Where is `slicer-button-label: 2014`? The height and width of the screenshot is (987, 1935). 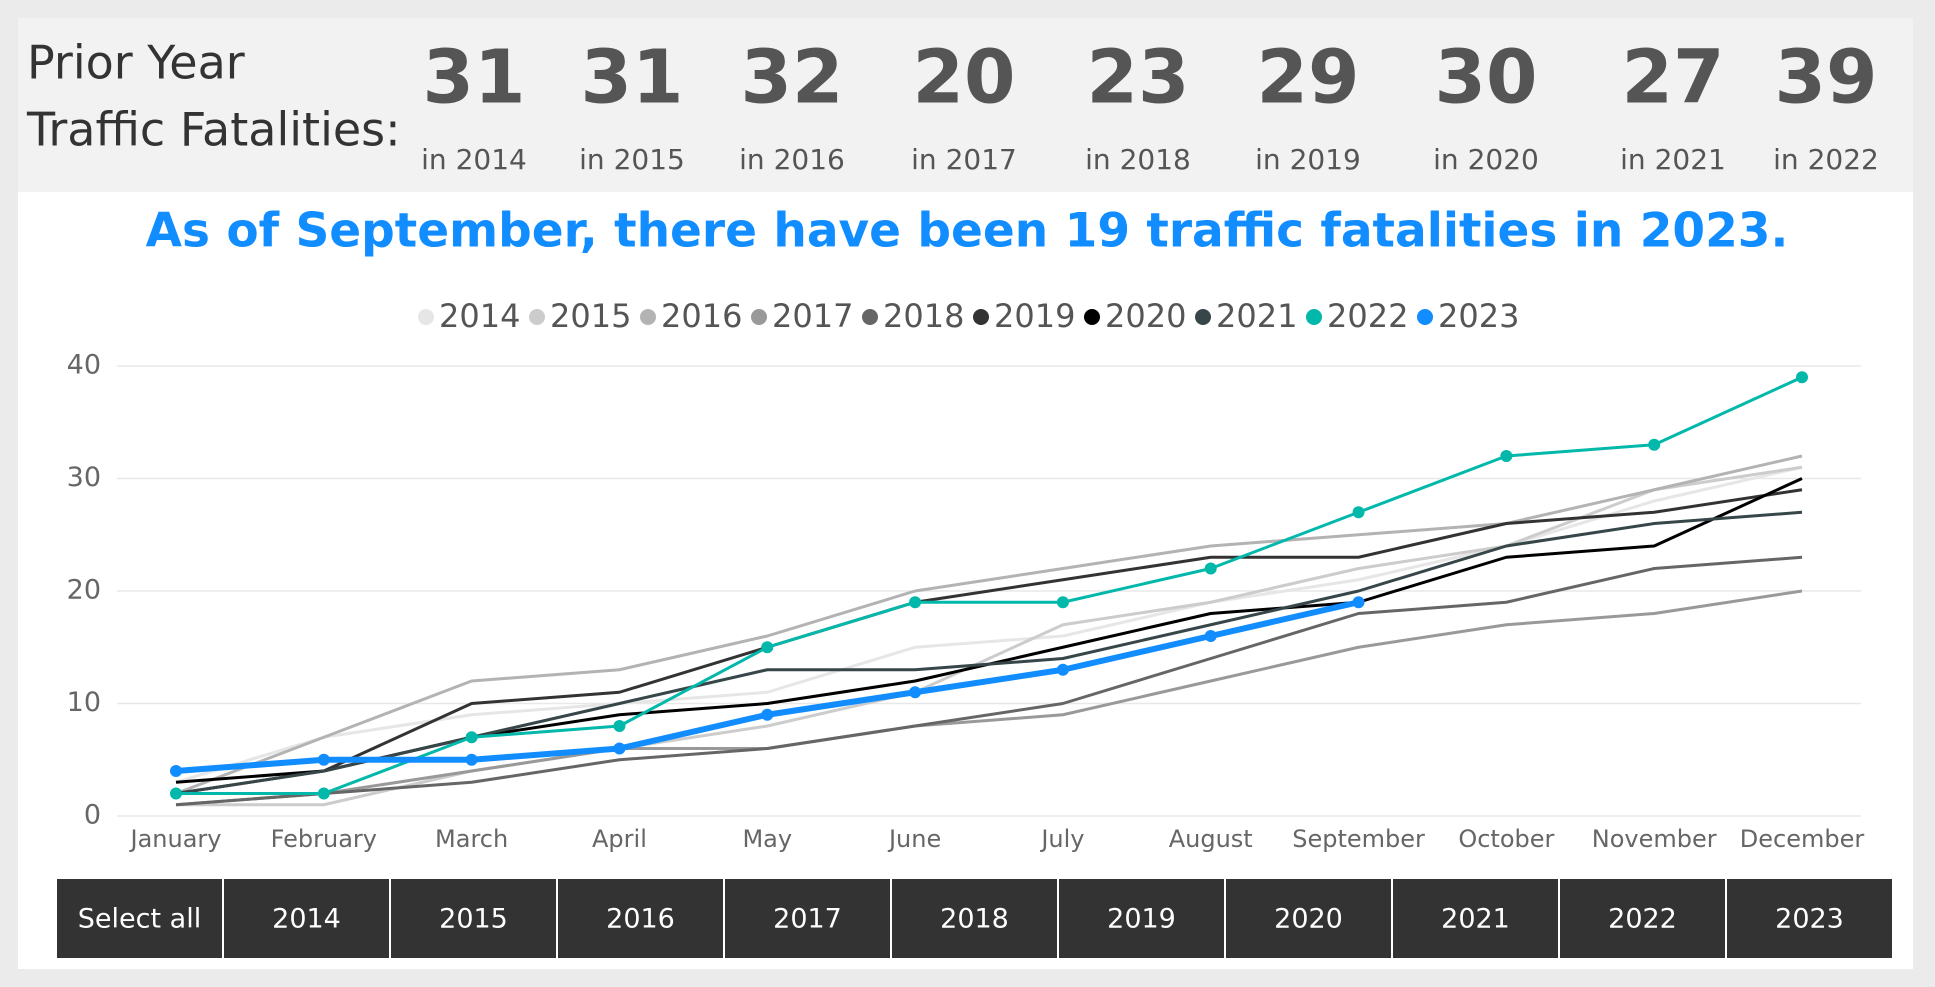
slicer-button-label: 2014 is located at coordinates (306, 919).